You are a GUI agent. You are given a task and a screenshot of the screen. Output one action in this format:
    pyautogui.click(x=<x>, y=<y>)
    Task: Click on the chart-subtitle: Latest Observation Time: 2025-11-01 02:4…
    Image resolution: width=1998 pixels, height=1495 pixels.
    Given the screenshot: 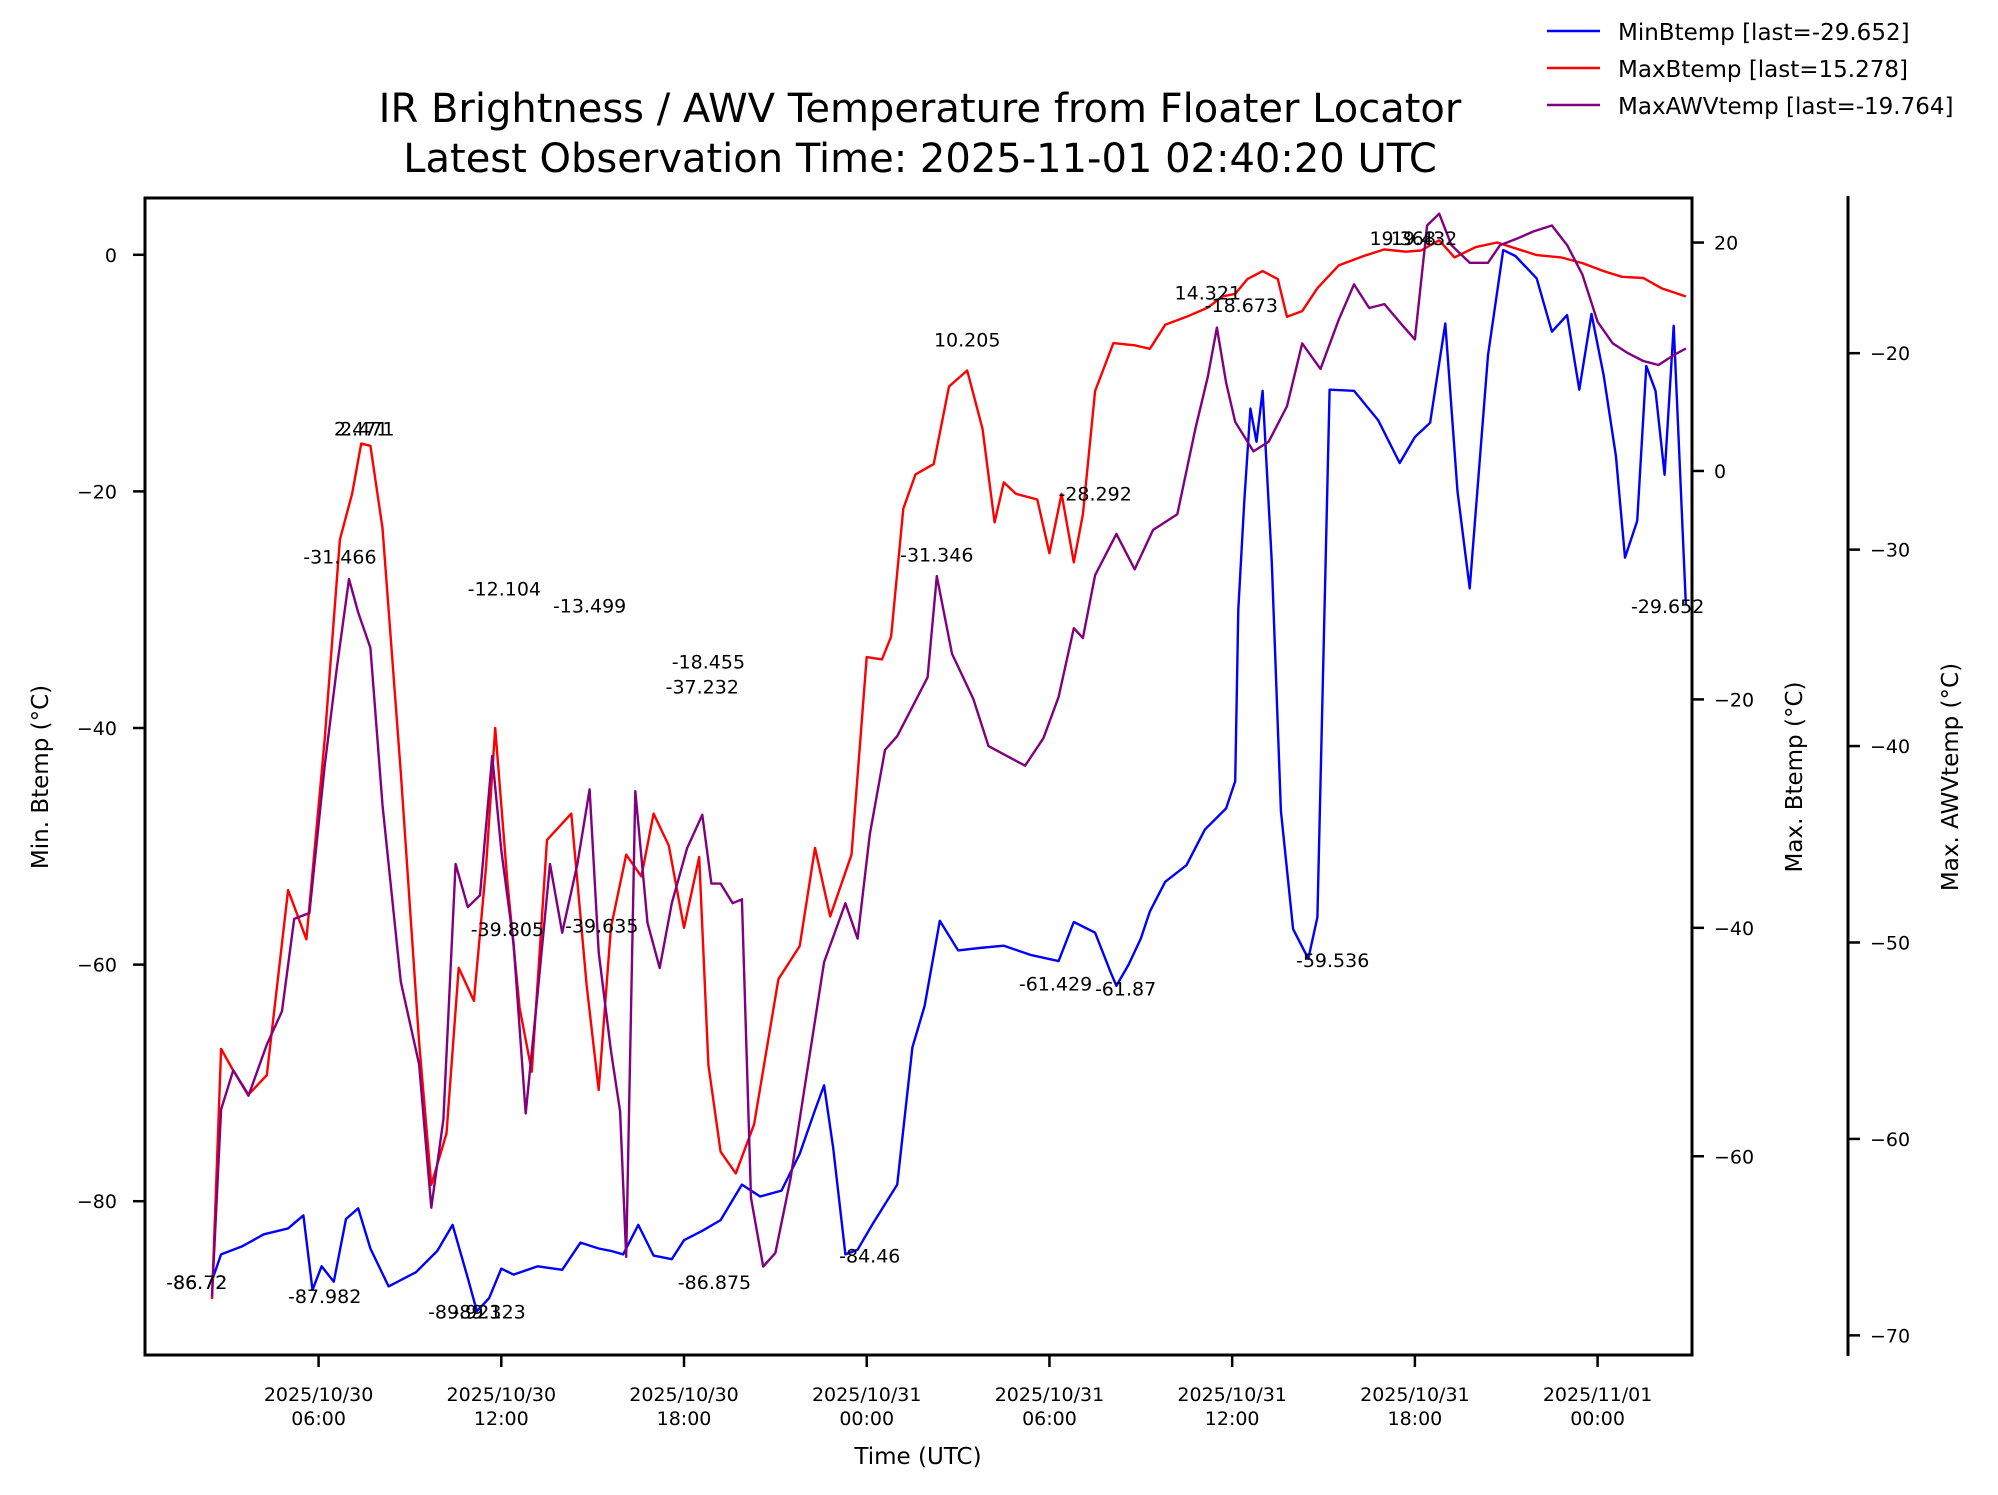 What is the action you would take?
    pyautogui.click(x=920, y=159)
    